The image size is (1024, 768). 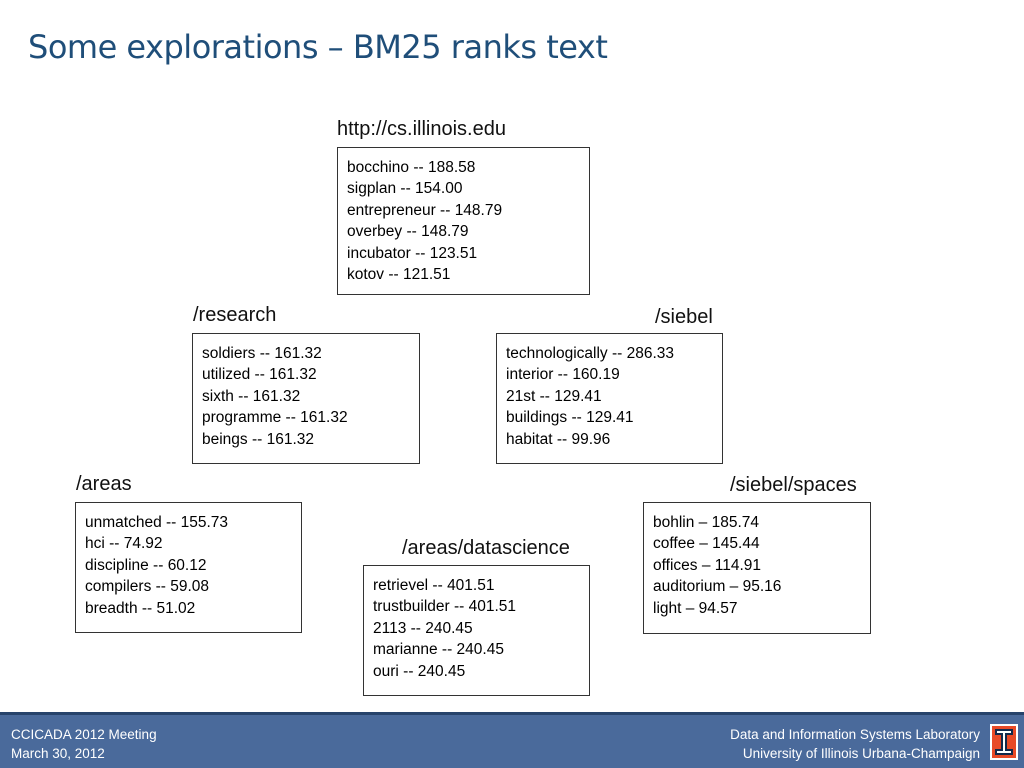 I want to click on term-score-entry: overbey -- 148.79, so click(x=408, y=232).